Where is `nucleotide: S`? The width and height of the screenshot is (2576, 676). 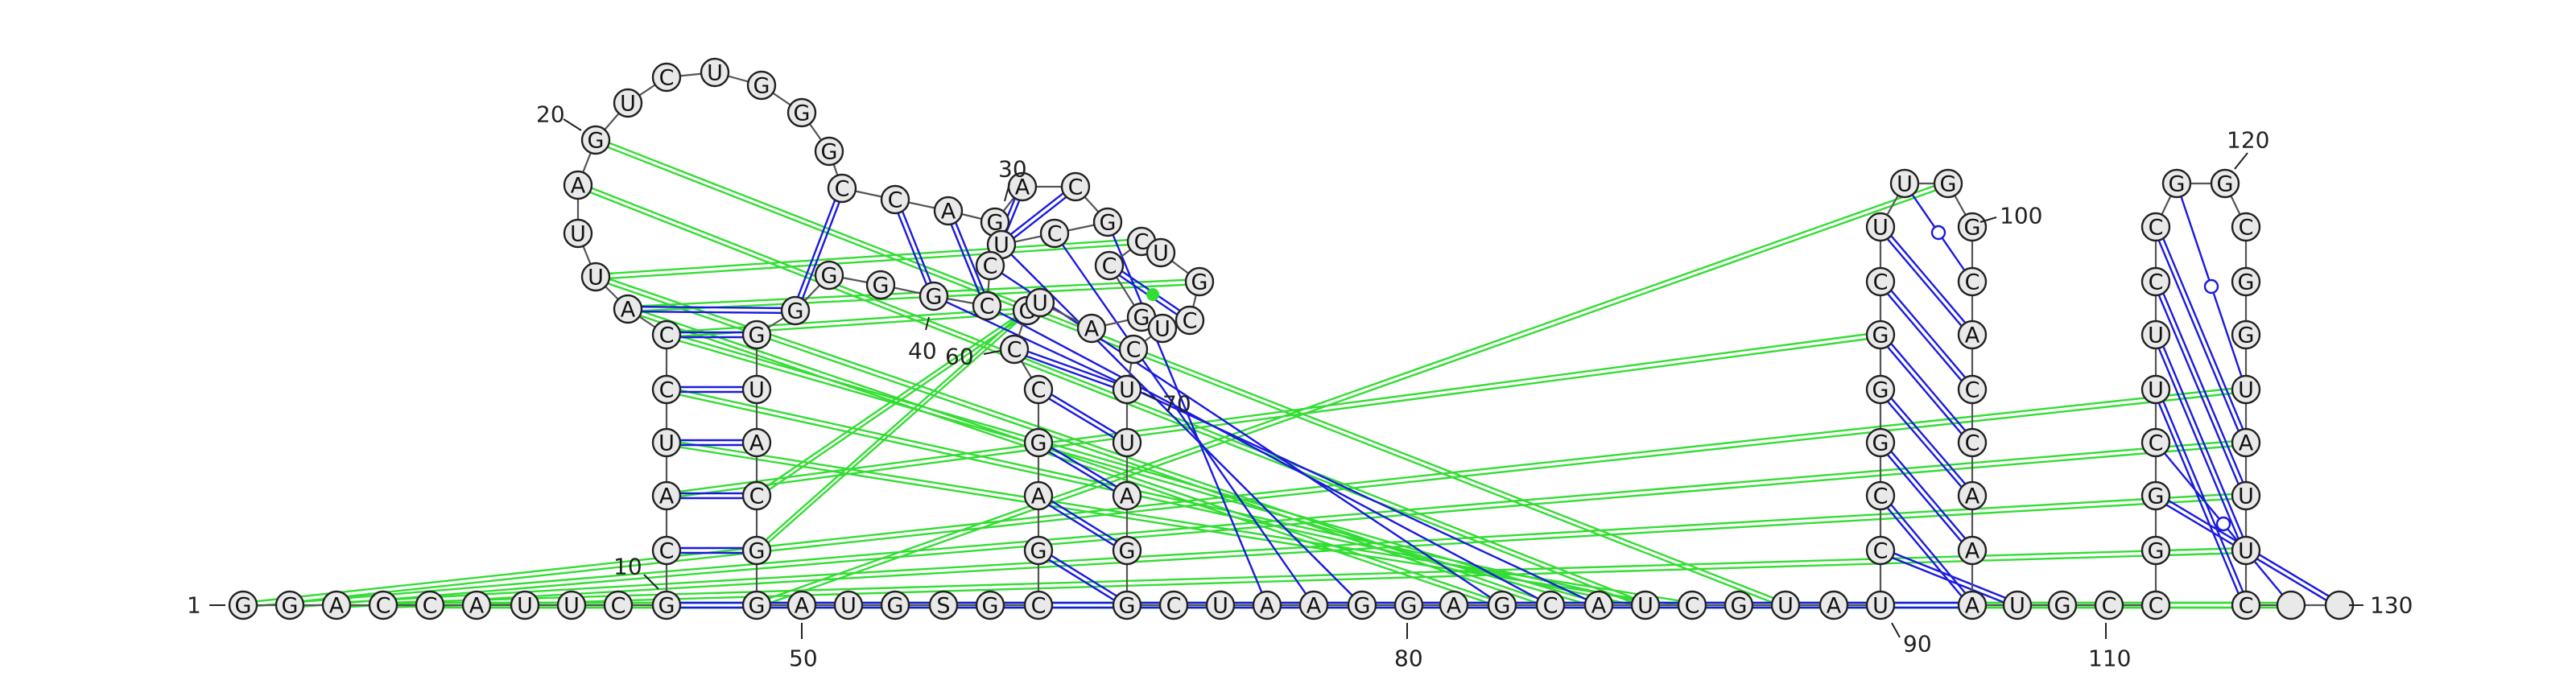
nucleotide: S is located at coordinates (943, 605).